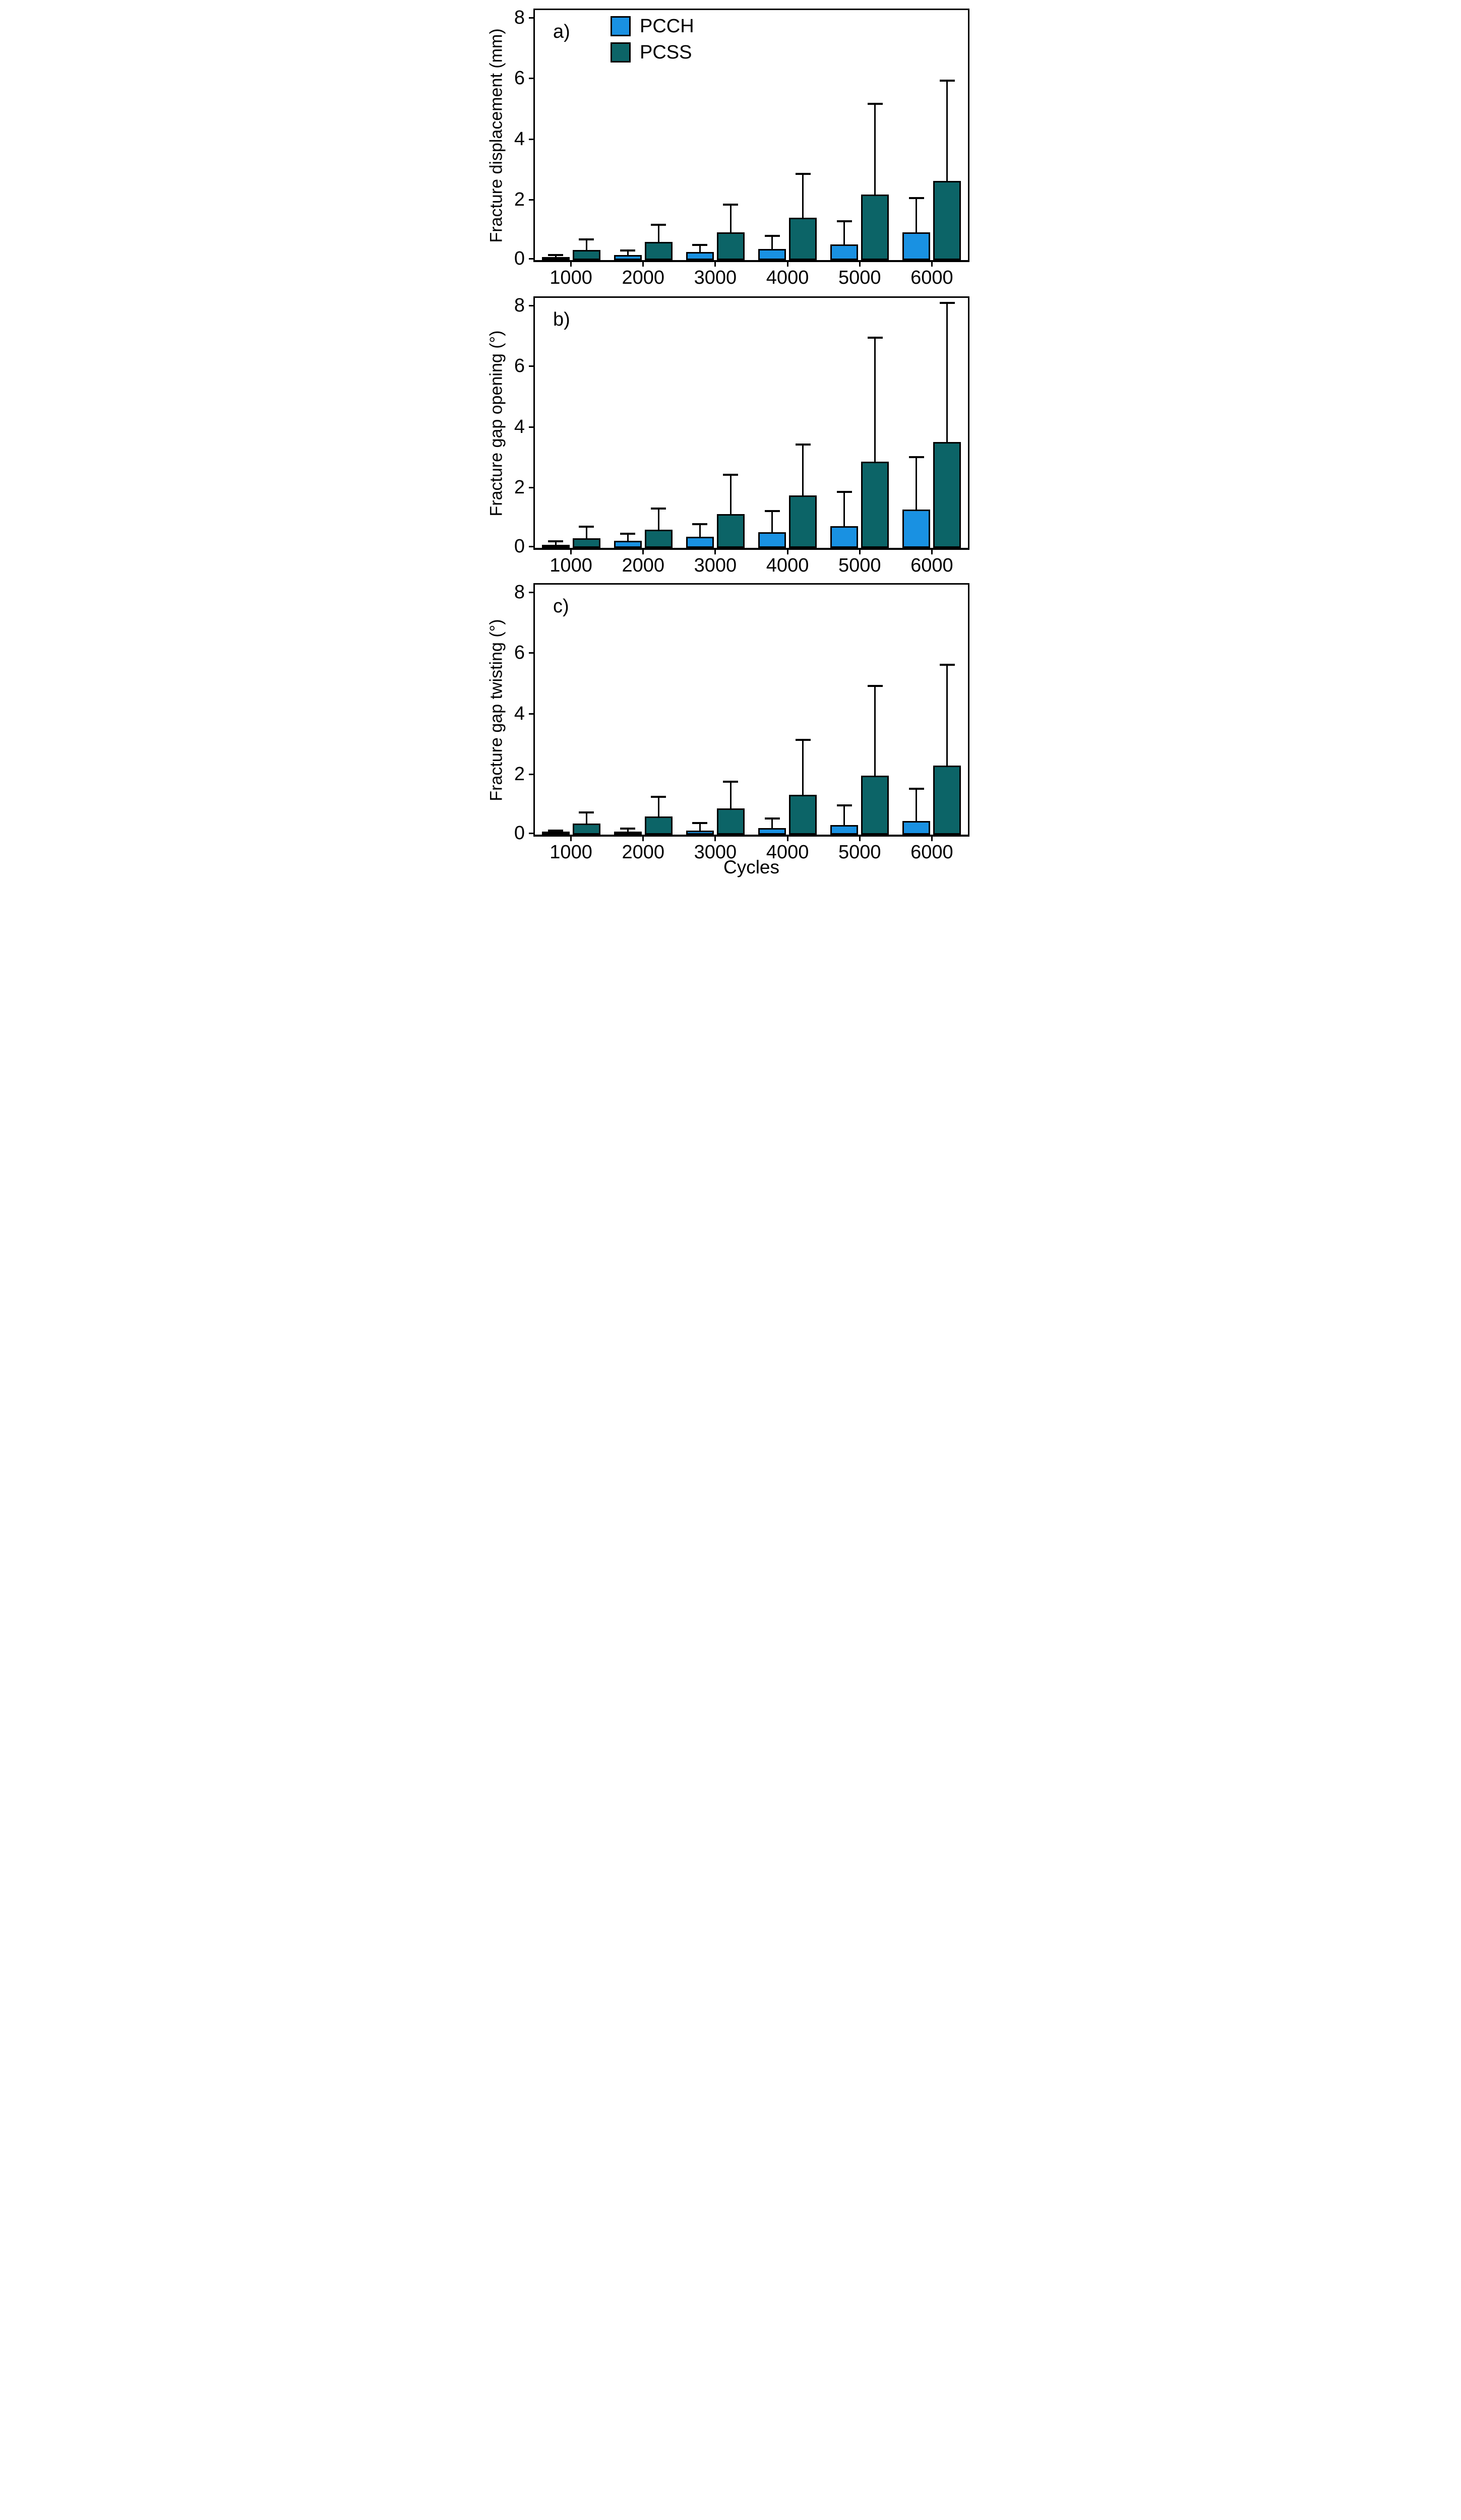  Describe the element at coordinates (658, 509) in the screenshot. I see `error-cap-pcss-2000` at that location.